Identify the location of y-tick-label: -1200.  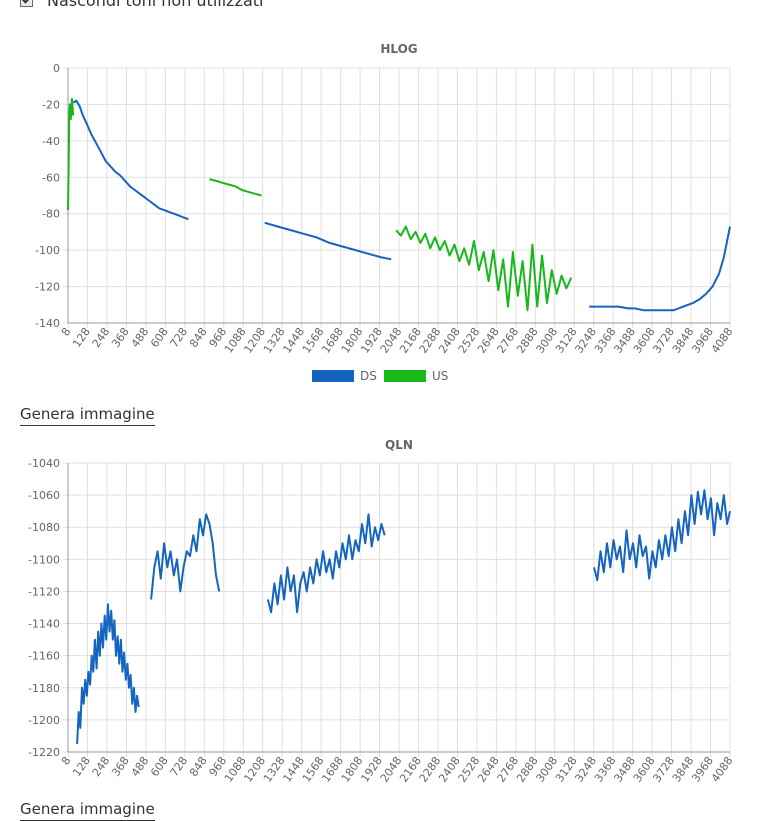
(44, 720).